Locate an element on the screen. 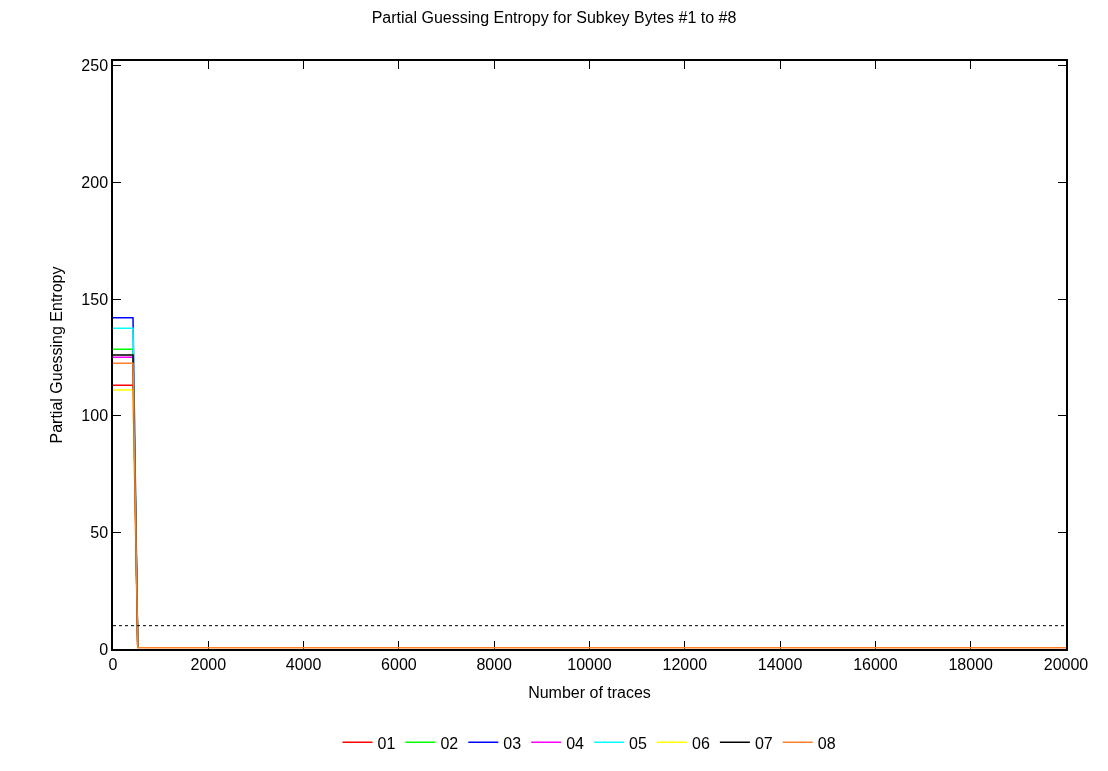 The height and width of the screenshot is (771, 1108). x-axis-title: Number of traces is located at coordinates (589, 693).